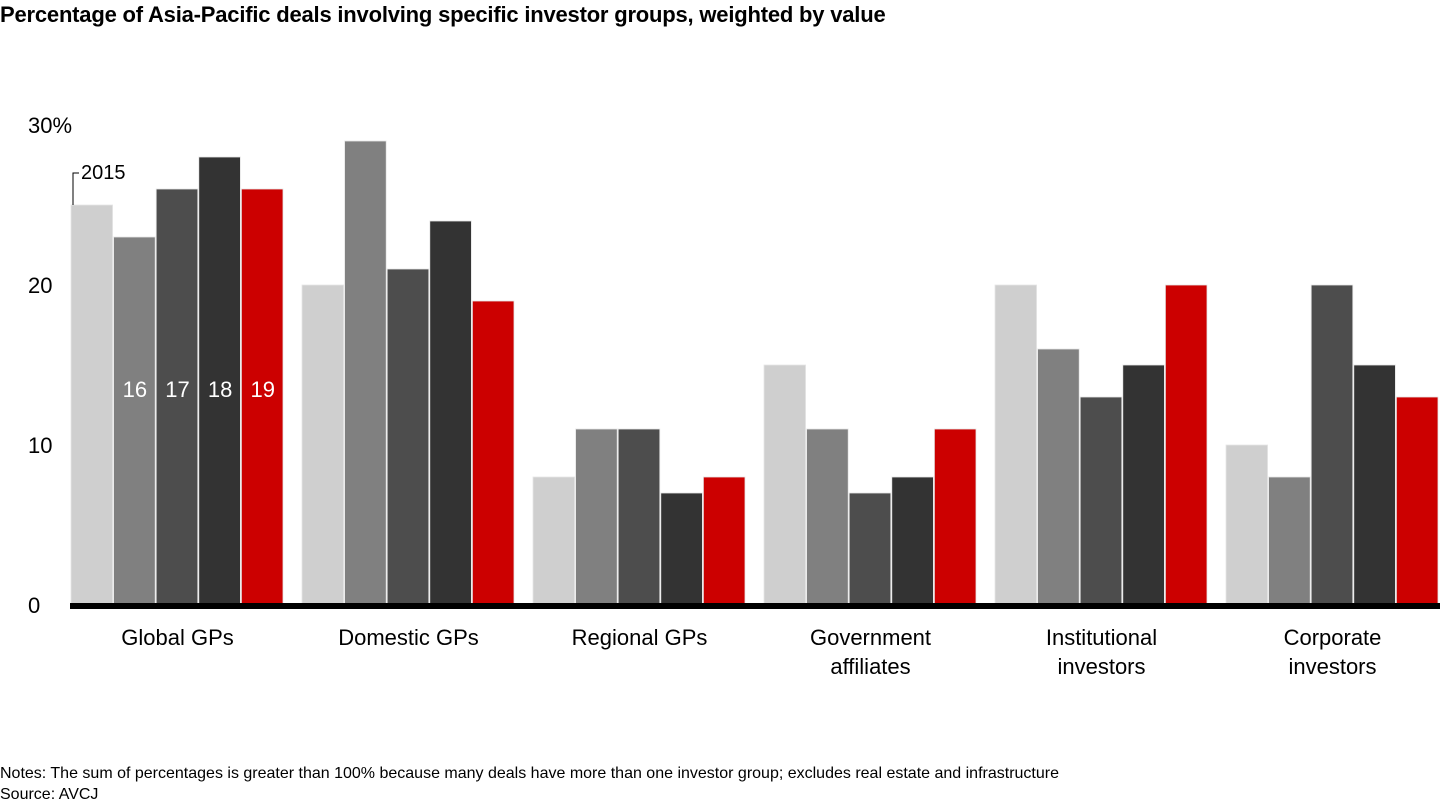 The height and width of the screenshot is (810, 1440). Describe the element at coordinates (135, 389) in the screenshot. I see `legend-label-inside-bar: 16` at that location.